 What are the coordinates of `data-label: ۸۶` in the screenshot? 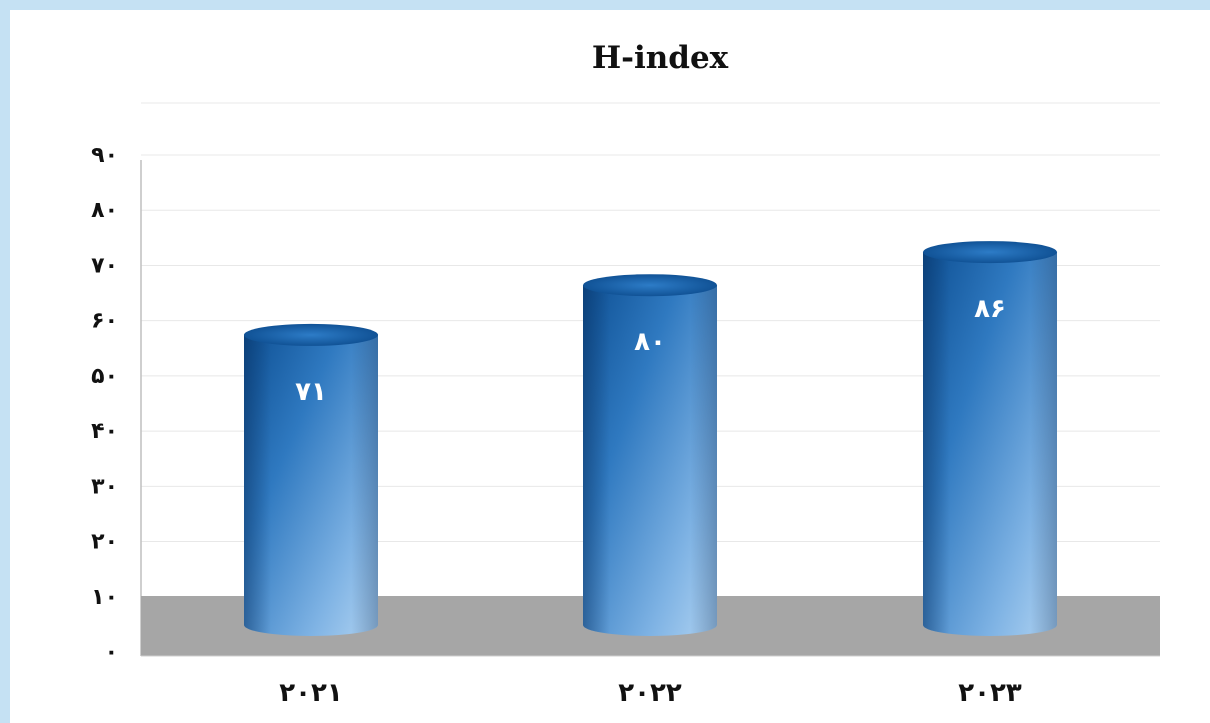 It's located at (990, 309).